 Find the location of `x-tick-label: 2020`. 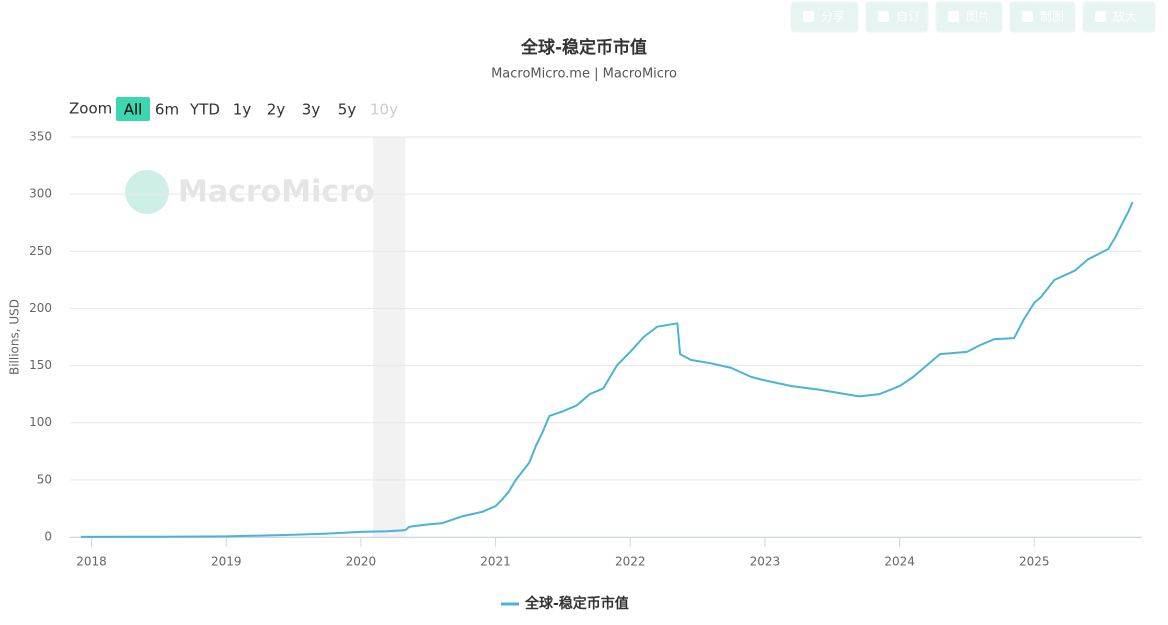

x-tick-label: 2020 is located at coordinates (361, 562).